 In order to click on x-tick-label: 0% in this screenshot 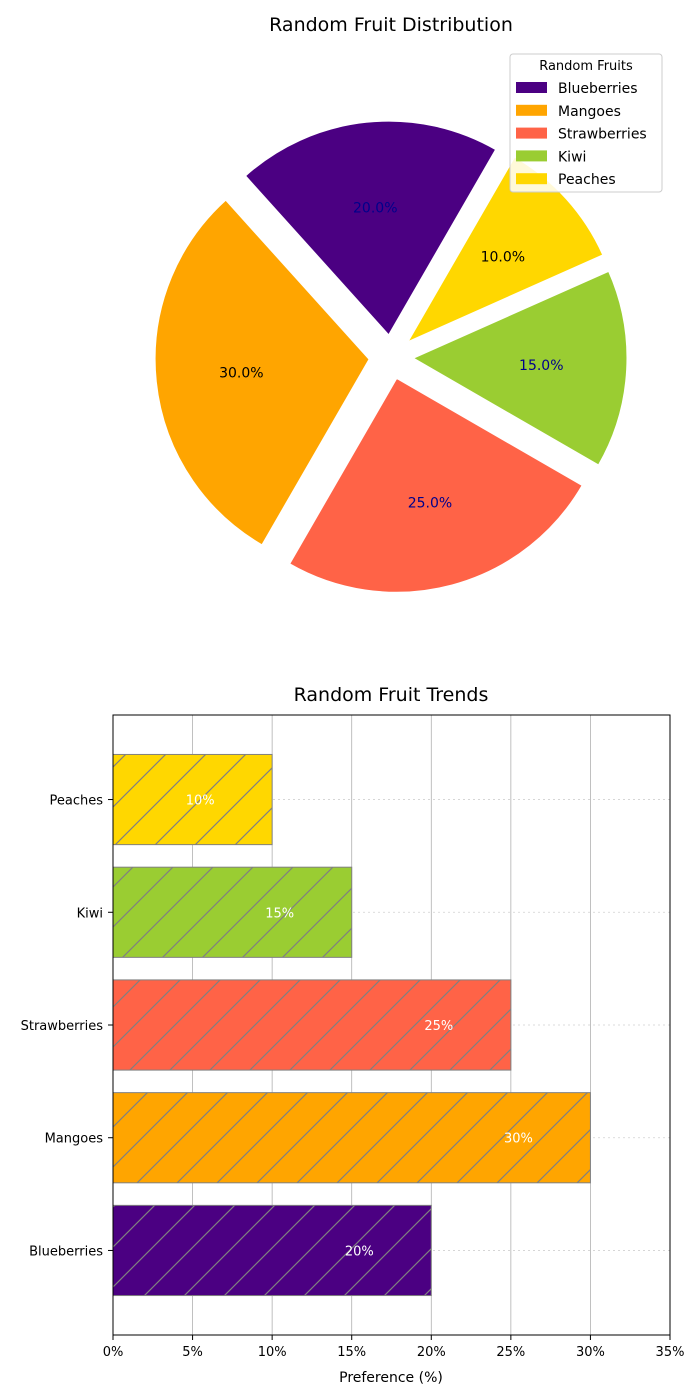, I will do `click(113, 1352)`.